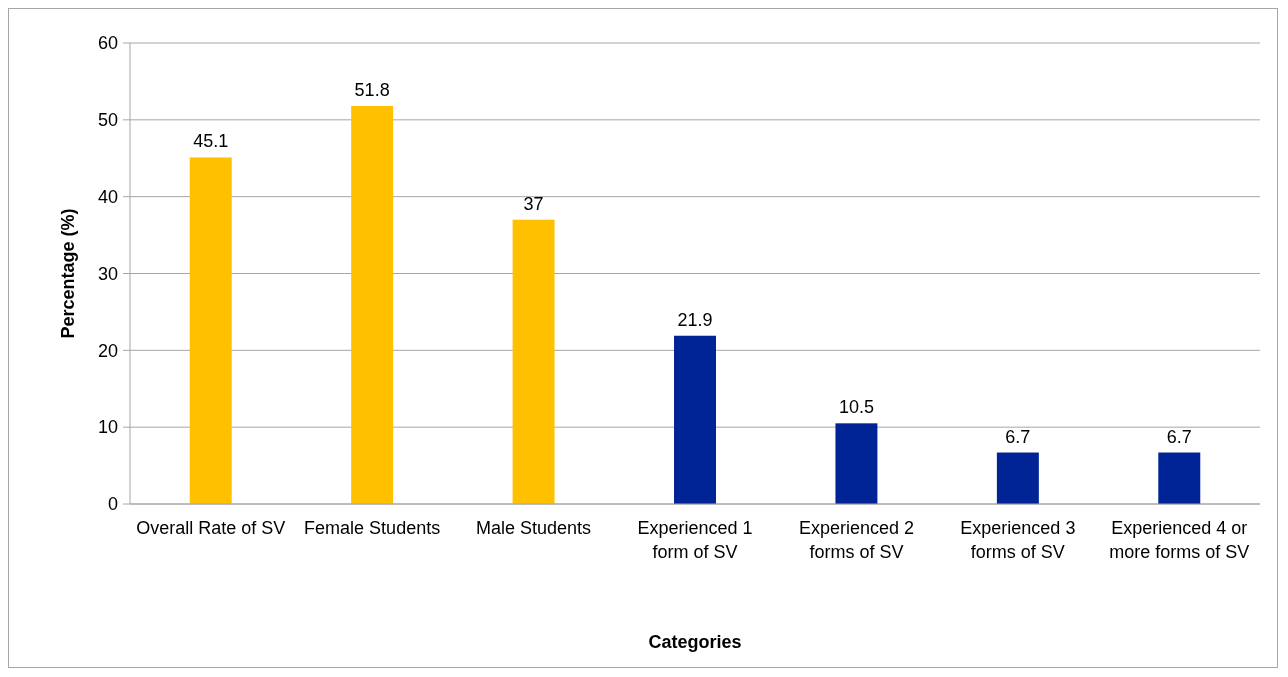 Image resolution: width=1288 pixels, height=677 pixels. Describe the element at coordinates (372, 528) in the screenshot. I see `x-tick-label: Female Students` at that location.